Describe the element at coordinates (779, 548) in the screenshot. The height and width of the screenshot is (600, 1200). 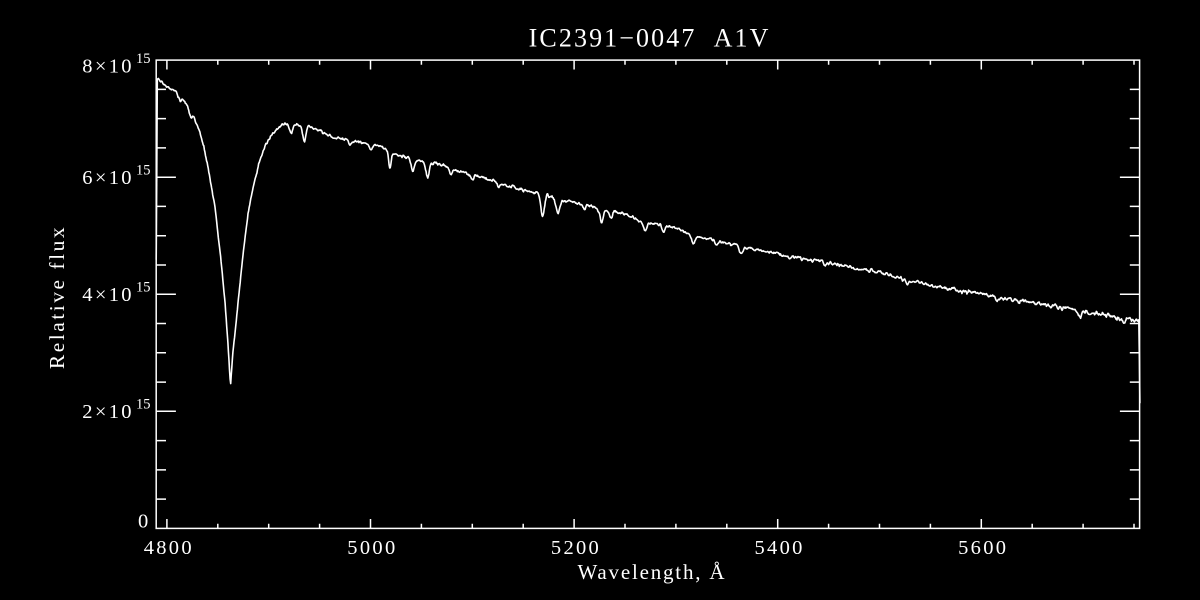
I see `svg-text: 5400` at that location.